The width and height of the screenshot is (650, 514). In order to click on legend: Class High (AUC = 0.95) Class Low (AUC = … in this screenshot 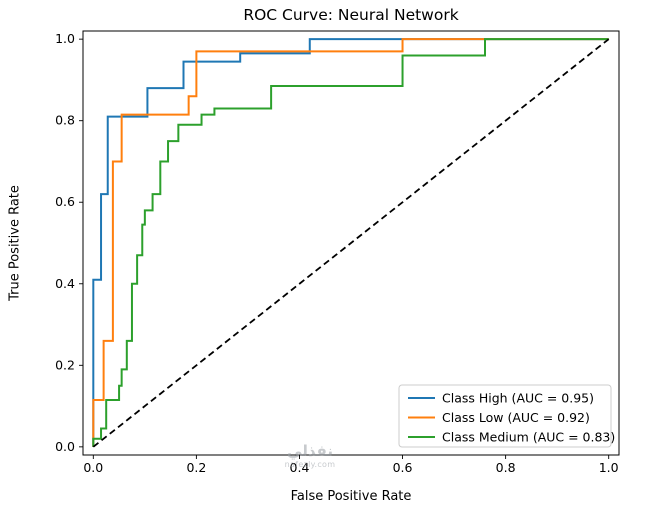, I will do `click(506, 416)`.